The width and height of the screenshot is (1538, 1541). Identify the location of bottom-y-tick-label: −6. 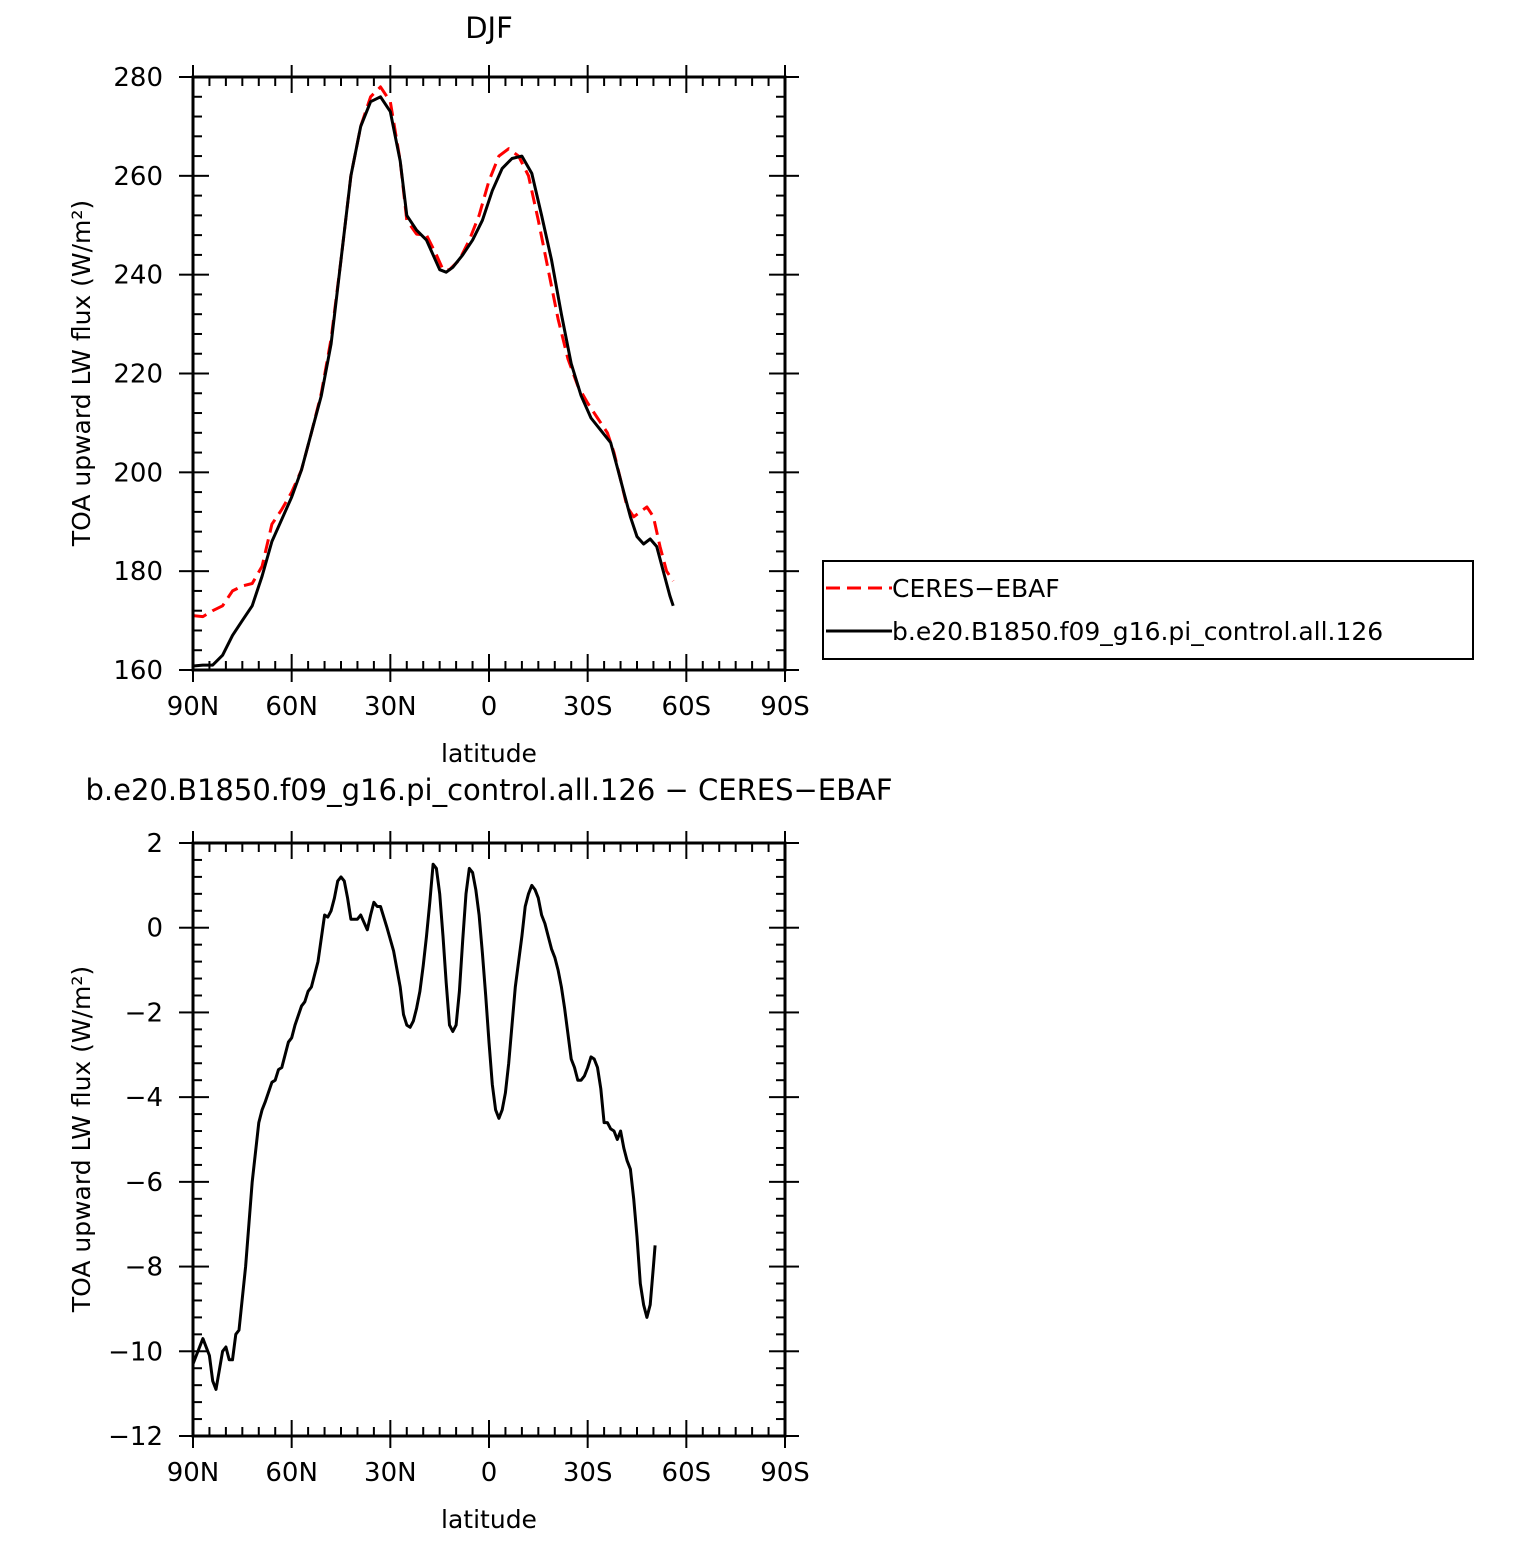
(144, 1183).